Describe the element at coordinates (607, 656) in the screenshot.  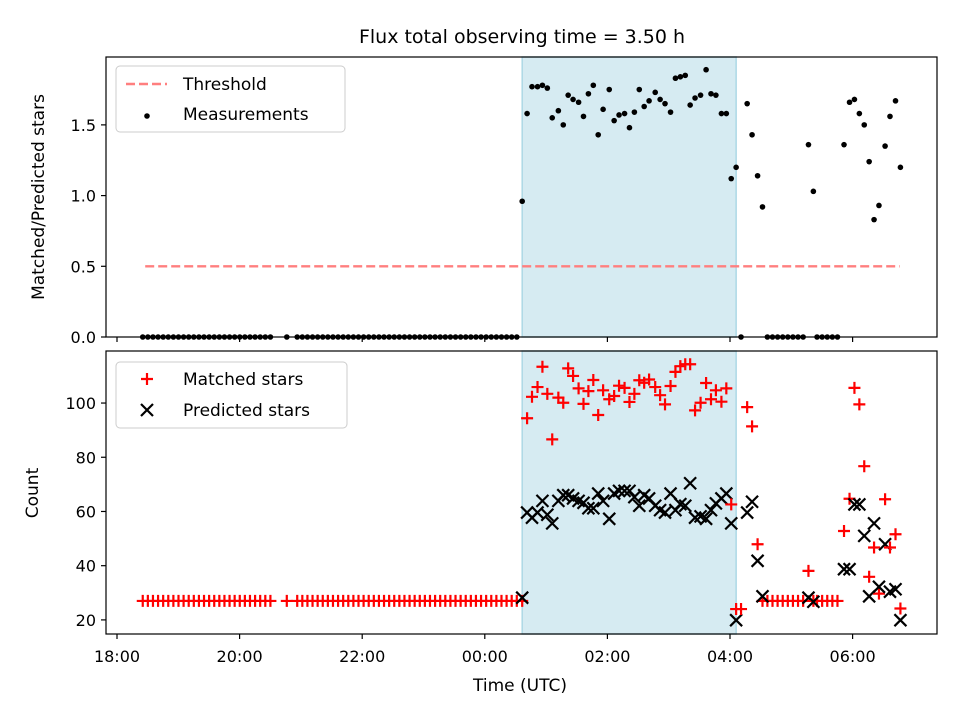
I see `x-tick-label: 02:00` at that location.